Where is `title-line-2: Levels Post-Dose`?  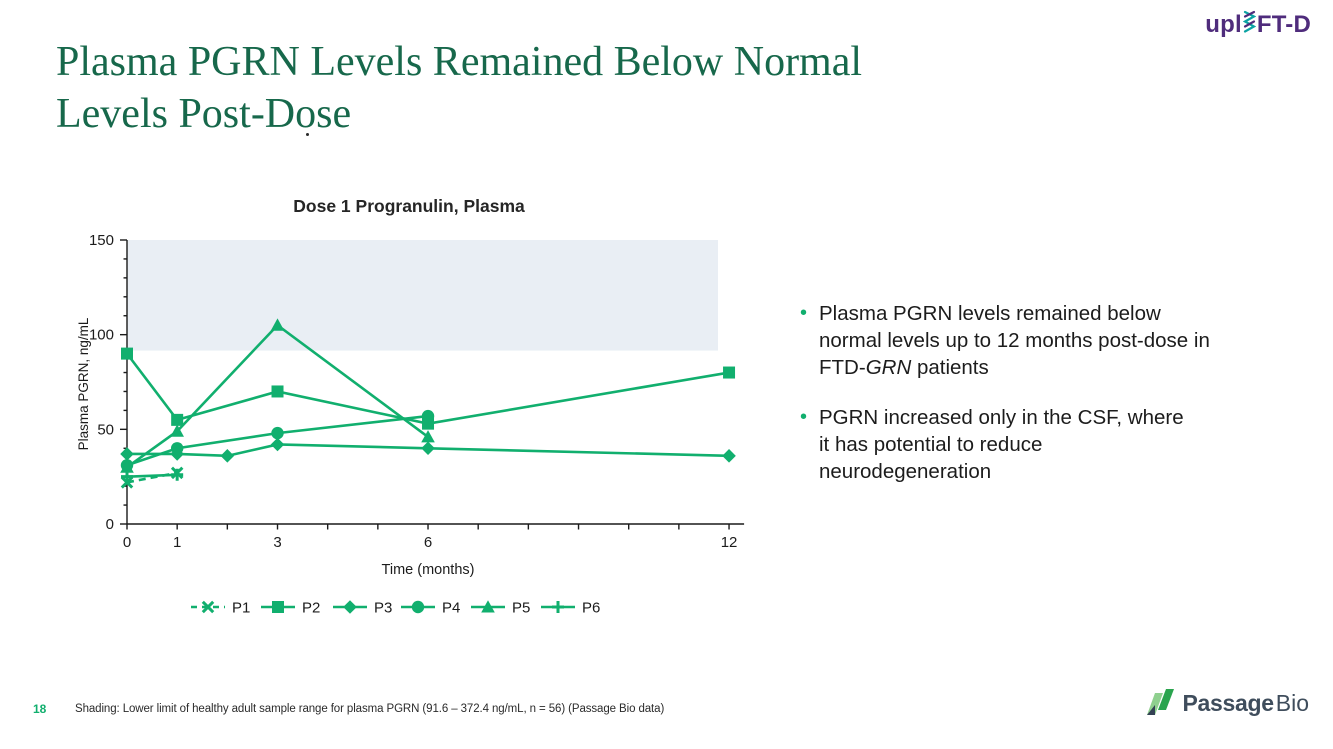 title-line-2: Levels Post-Dose is located at coordinates (204, 114).